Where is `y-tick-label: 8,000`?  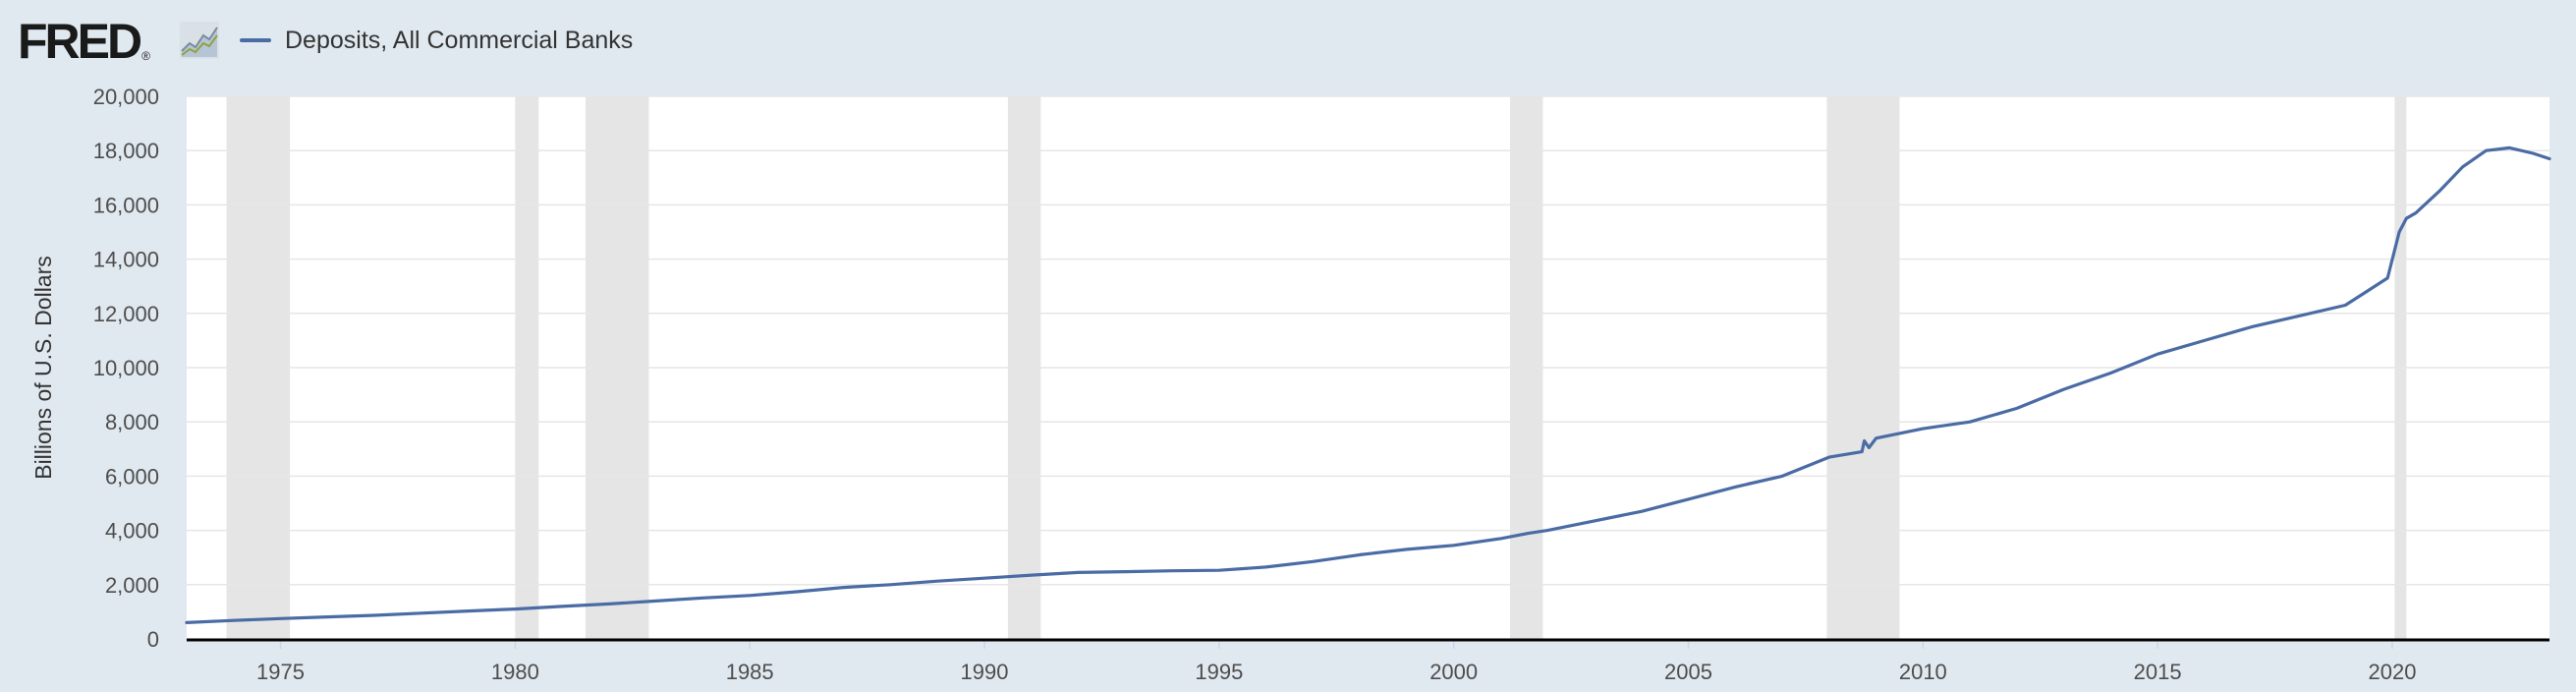
y-tick-label: 8,000 is located at coordinates (132, 422).